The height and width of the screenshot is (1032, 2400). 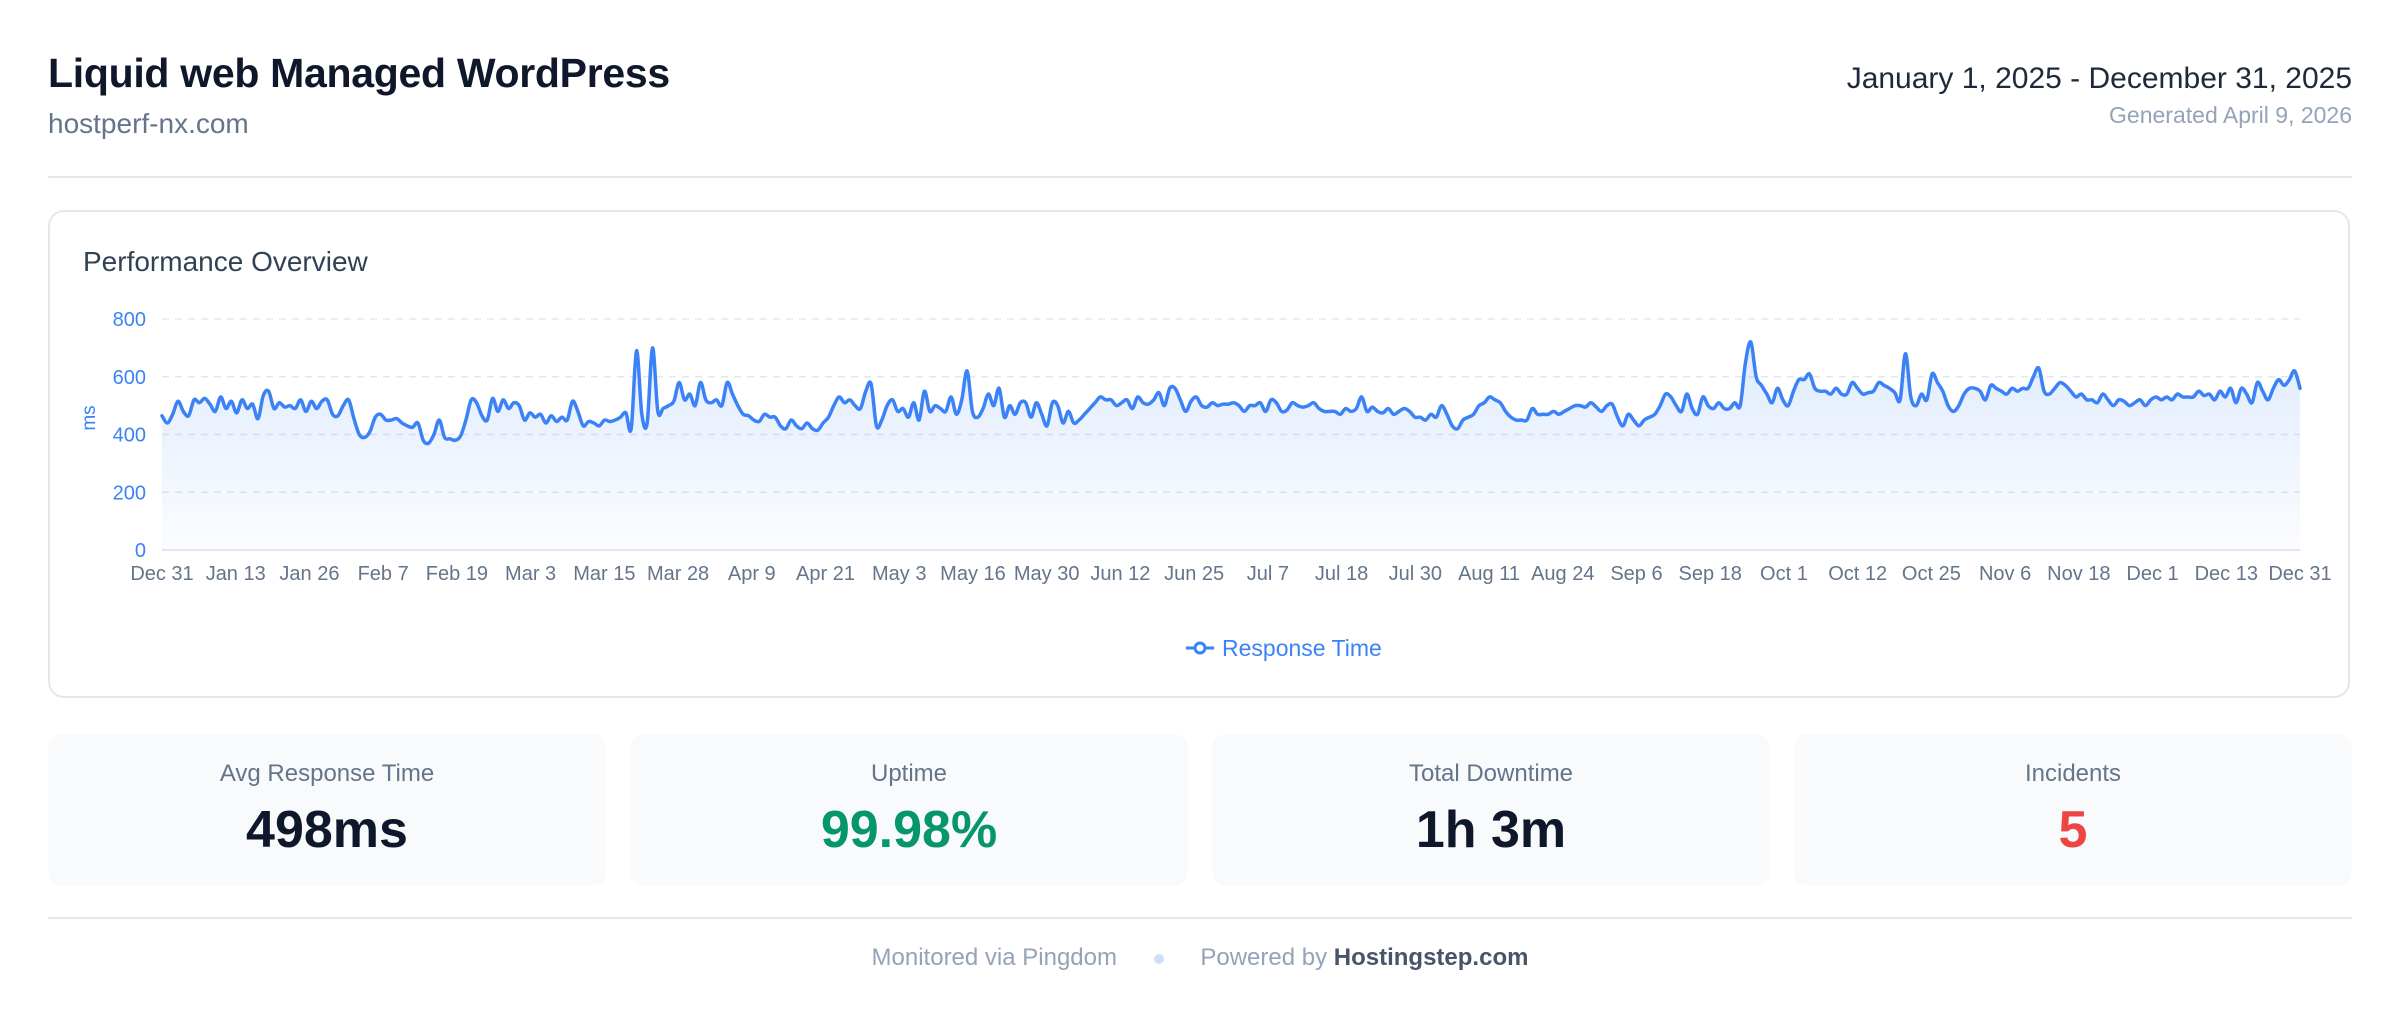 What do you see at coordinates (1784, 574) in the screenshot?
I see `x-tick-label: Oct 1` at bounding box center [1784, 574].